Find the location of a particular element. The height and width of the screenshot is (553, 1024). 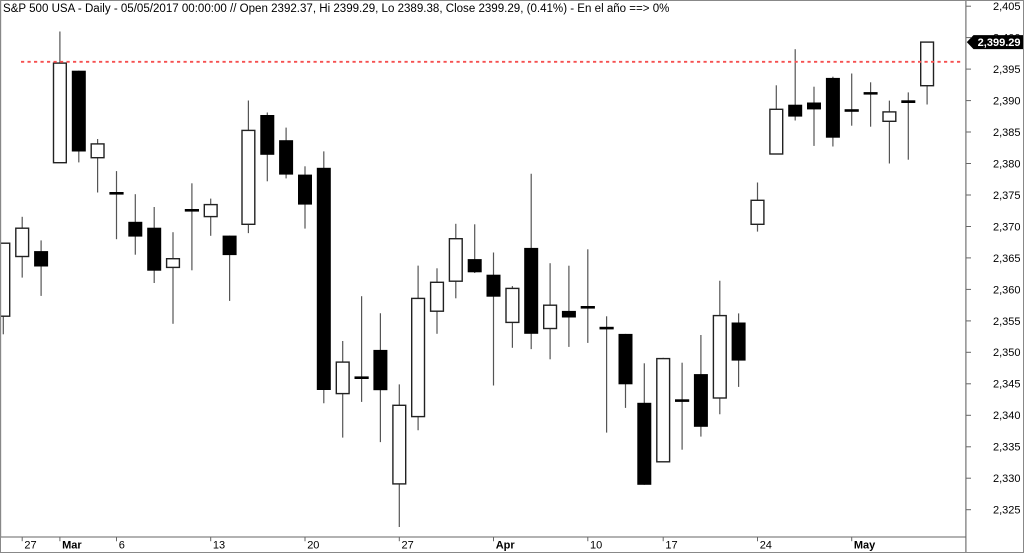

svg-text: 24 is located at coordinates (766, 546).